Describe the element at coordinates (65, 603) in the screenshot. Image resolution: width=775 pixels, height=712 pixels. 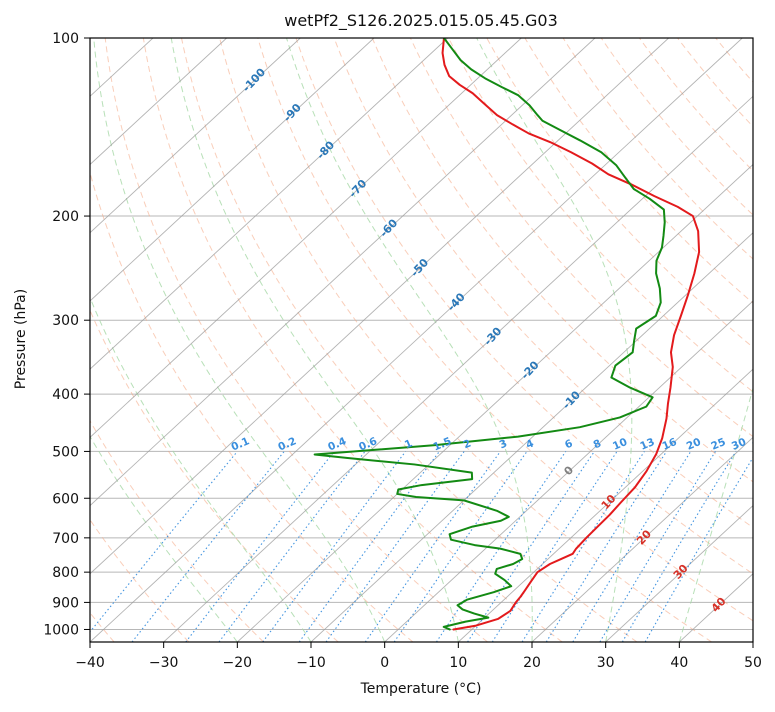
I see `y-tick-label-900: 900` at that location.